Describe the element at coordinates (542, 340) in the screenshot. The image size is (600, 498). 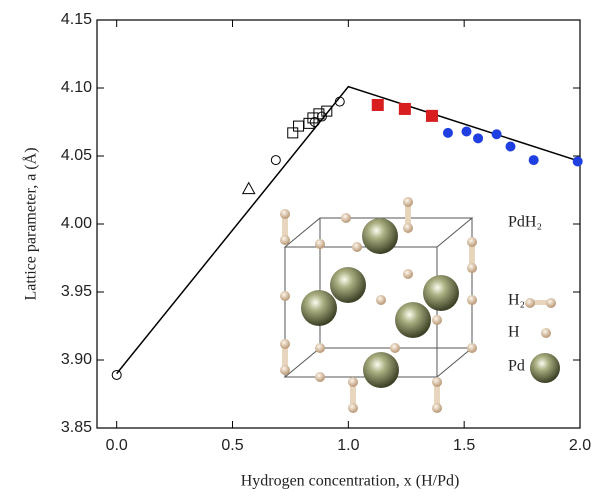
I see `inset-legend-icons` at that location.